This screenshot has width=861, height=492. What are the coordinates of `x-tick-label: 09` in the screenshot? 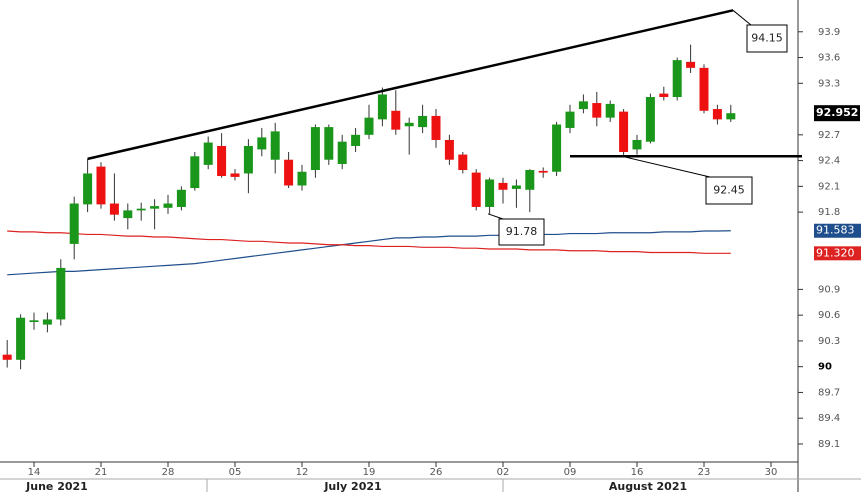 It's located at (570, 472).